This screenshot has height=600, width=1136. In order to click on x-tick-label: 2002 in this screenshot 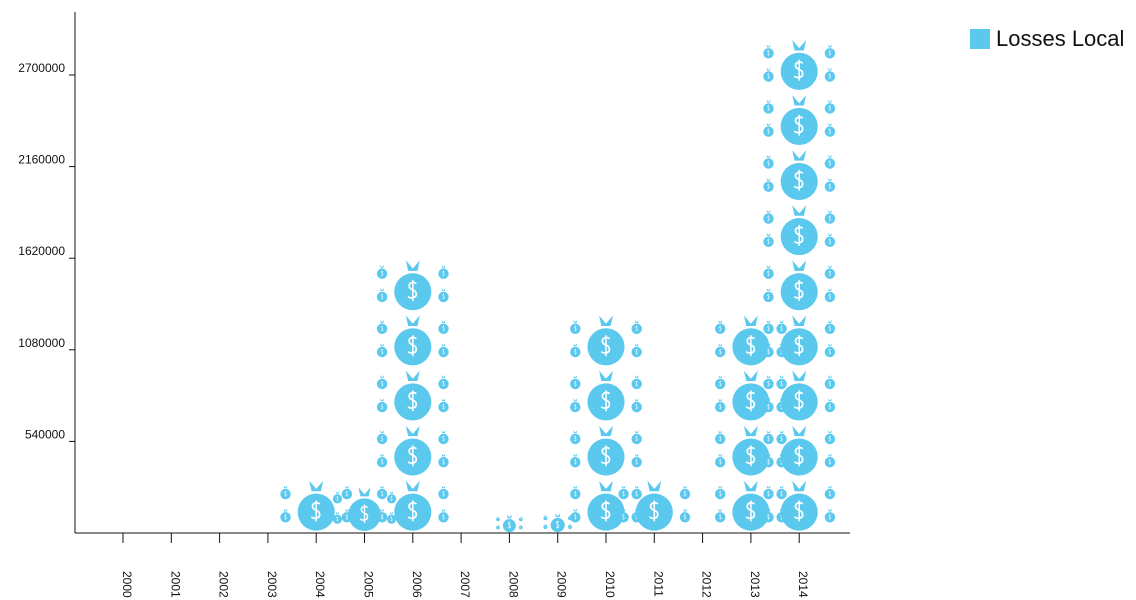, I will do `click(224, 584)`.